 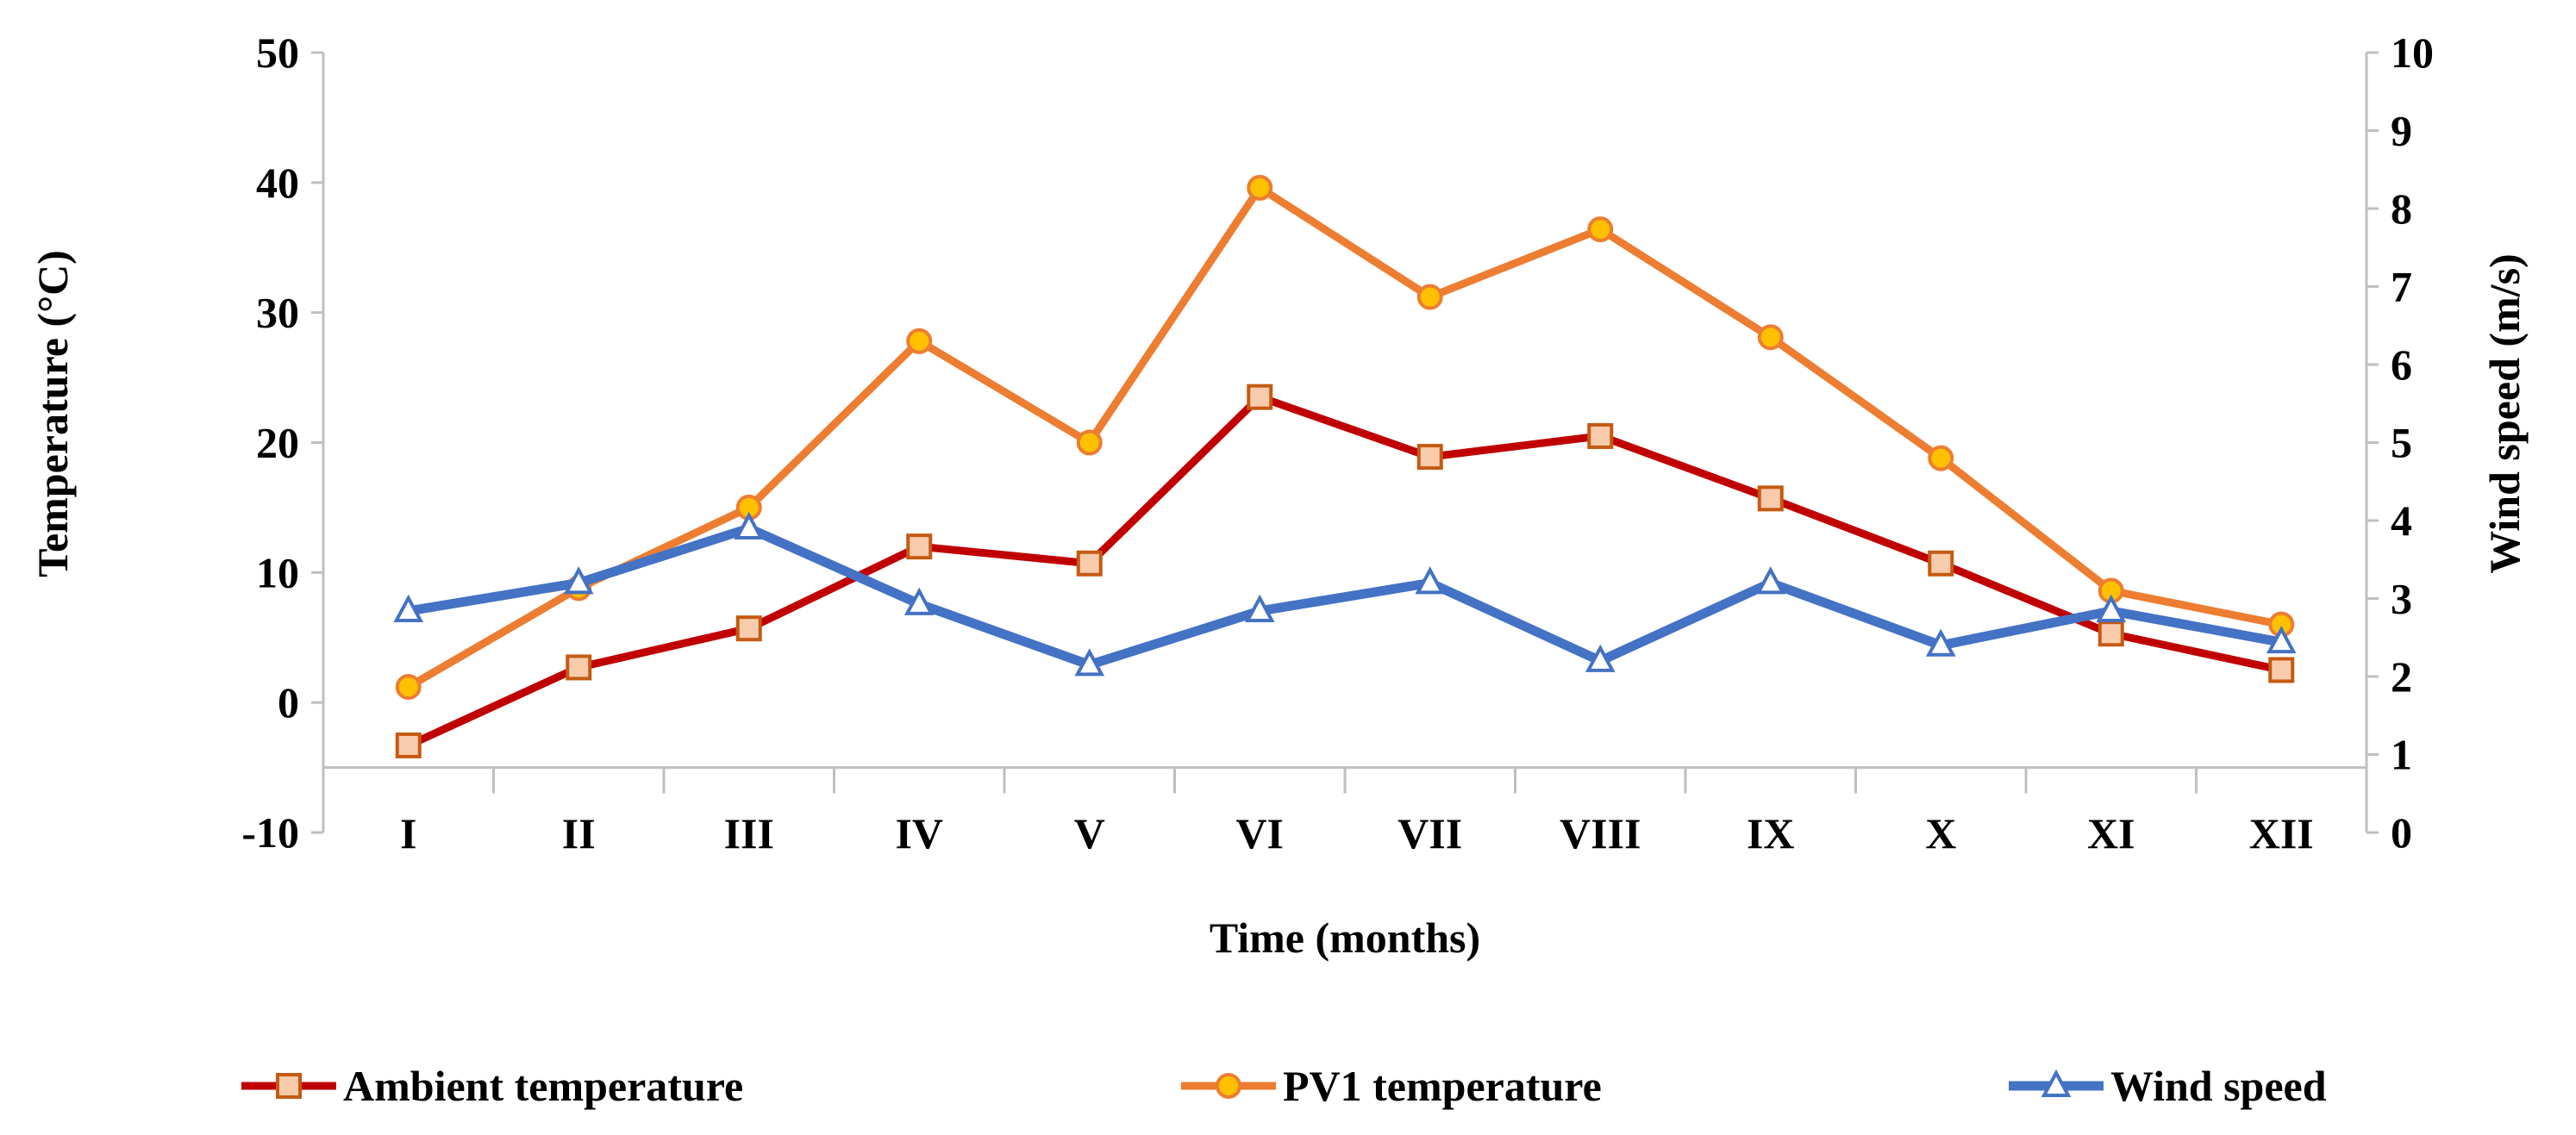 What do you see at coordinates (408, 833) in the screenshot?
I see `x-tick-label: I` at bounding box center [408, 833].